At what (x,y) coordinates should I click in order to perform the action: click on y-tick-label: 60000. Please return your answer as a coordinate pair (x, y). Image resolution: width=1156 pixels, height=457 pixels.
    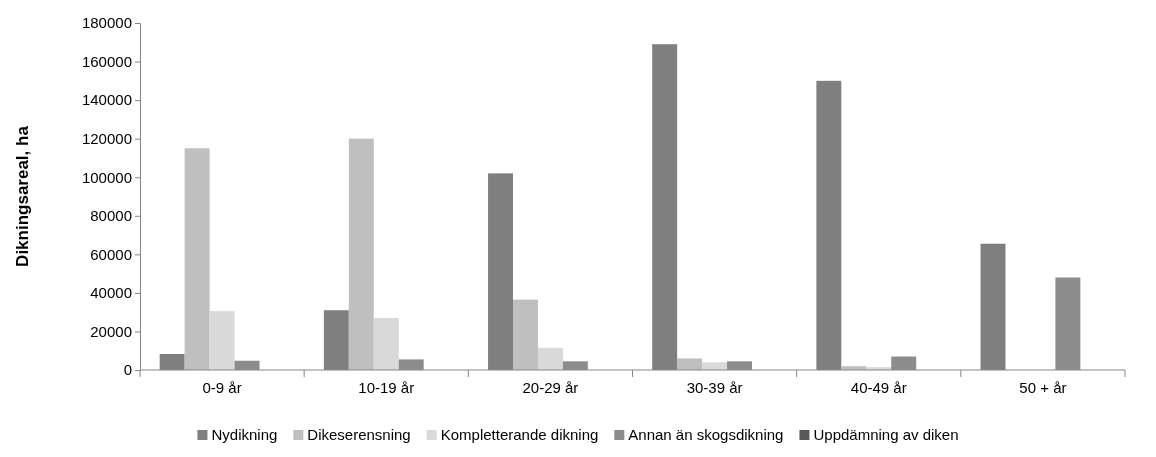
    Looking at the image, I should click on (111, 254).